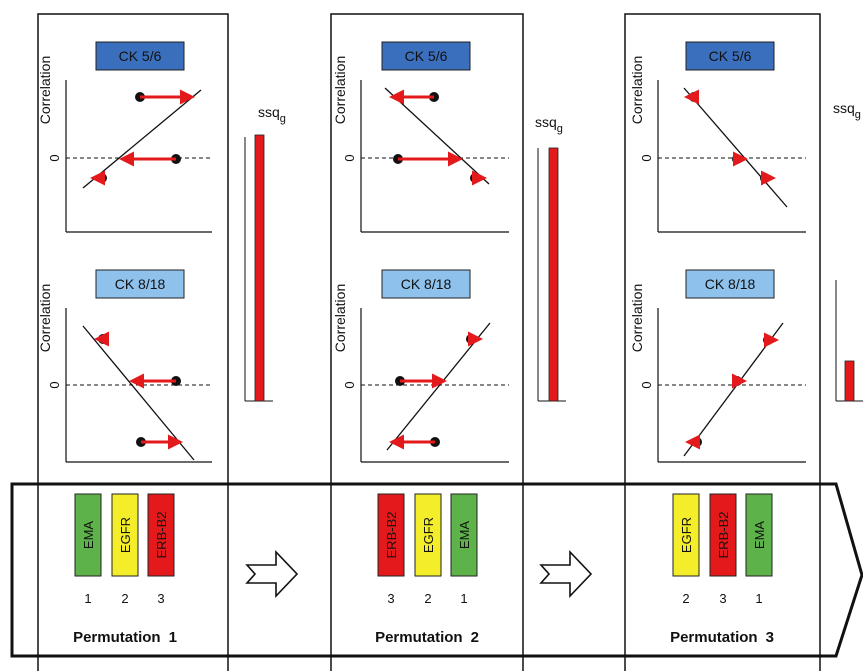  Describe the element at coordinates (722, 637) in the screenshot. I see `permutation-title: Permutation 3` at that location.